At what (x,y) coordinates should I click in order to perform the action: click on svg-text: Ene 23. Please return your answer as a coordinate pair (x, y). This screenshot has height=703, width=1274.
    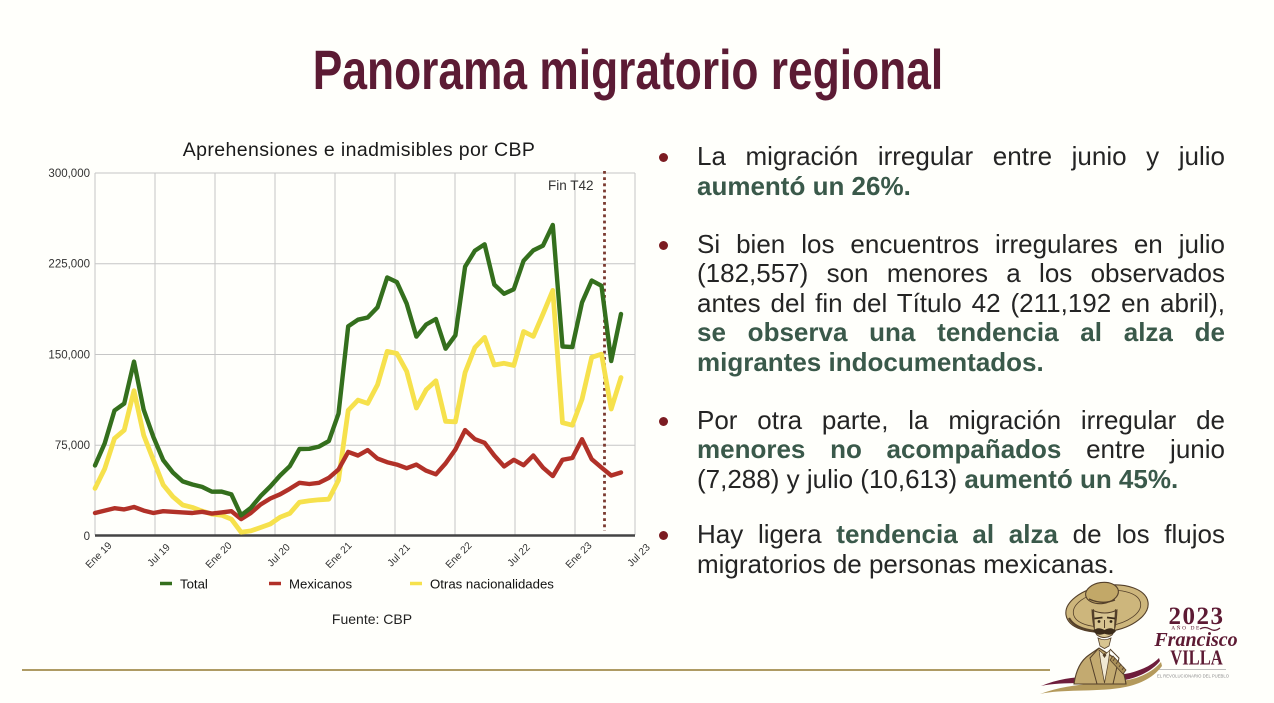
    Looking at the image, I should click on (579, 555).